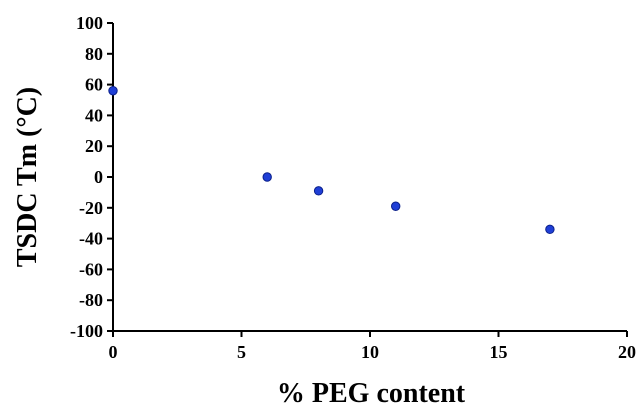 The height and width of the screenshot is (408, 642). What do you see at coordinates (91, 208) in the screenshot?
I see `y-tick-label: -20` at bounding box center [91, 208].